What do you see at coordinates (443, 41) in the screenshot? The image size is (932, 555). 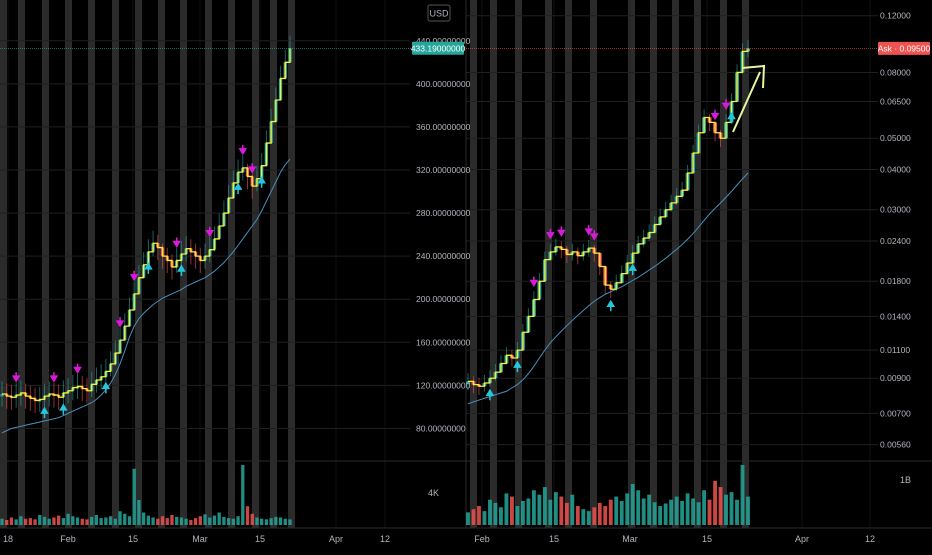 I see `l-price-tick: 440.00000000` at bounding box center [443, 41].